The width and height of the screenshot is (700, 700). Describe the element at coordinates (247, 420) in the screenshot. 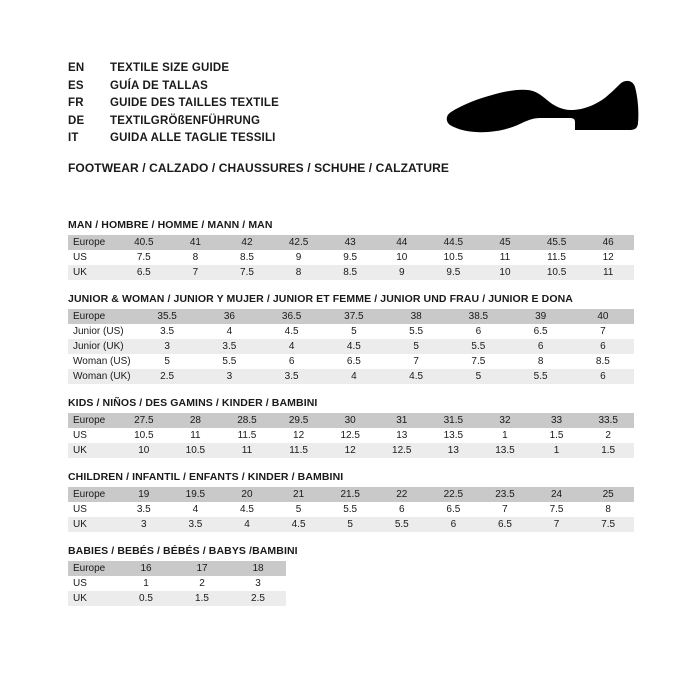

I see `size-cell: 28.5` at that location.